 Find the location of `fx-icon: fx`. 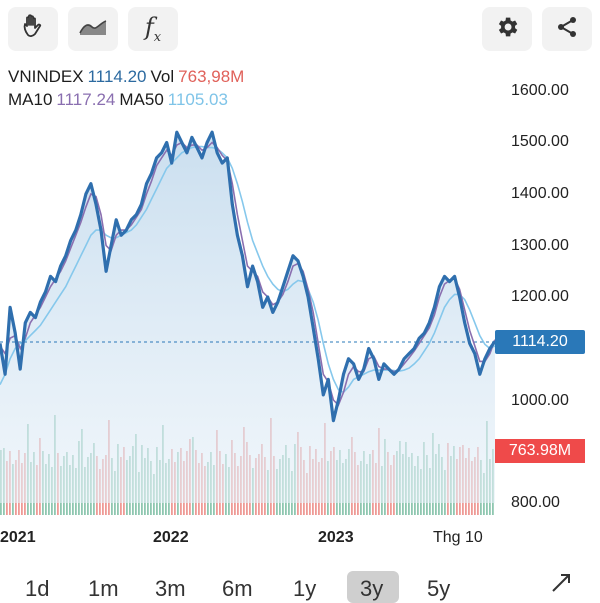

fx-icon: fx is located at coordinates (153, 29).